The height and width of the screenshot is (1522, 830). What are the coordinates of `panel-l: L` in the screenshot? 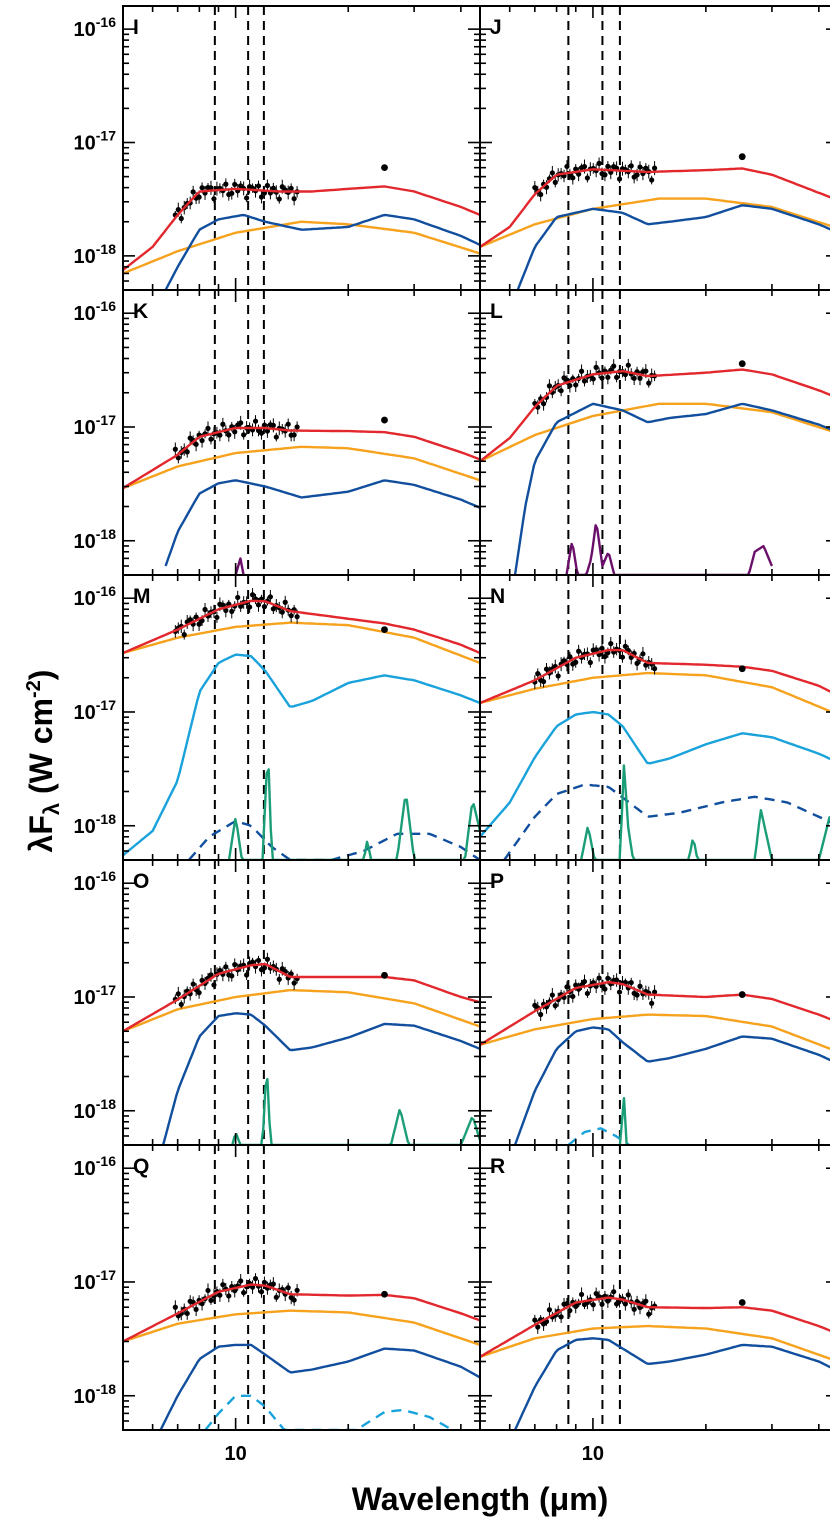 It's located at (654, 432).